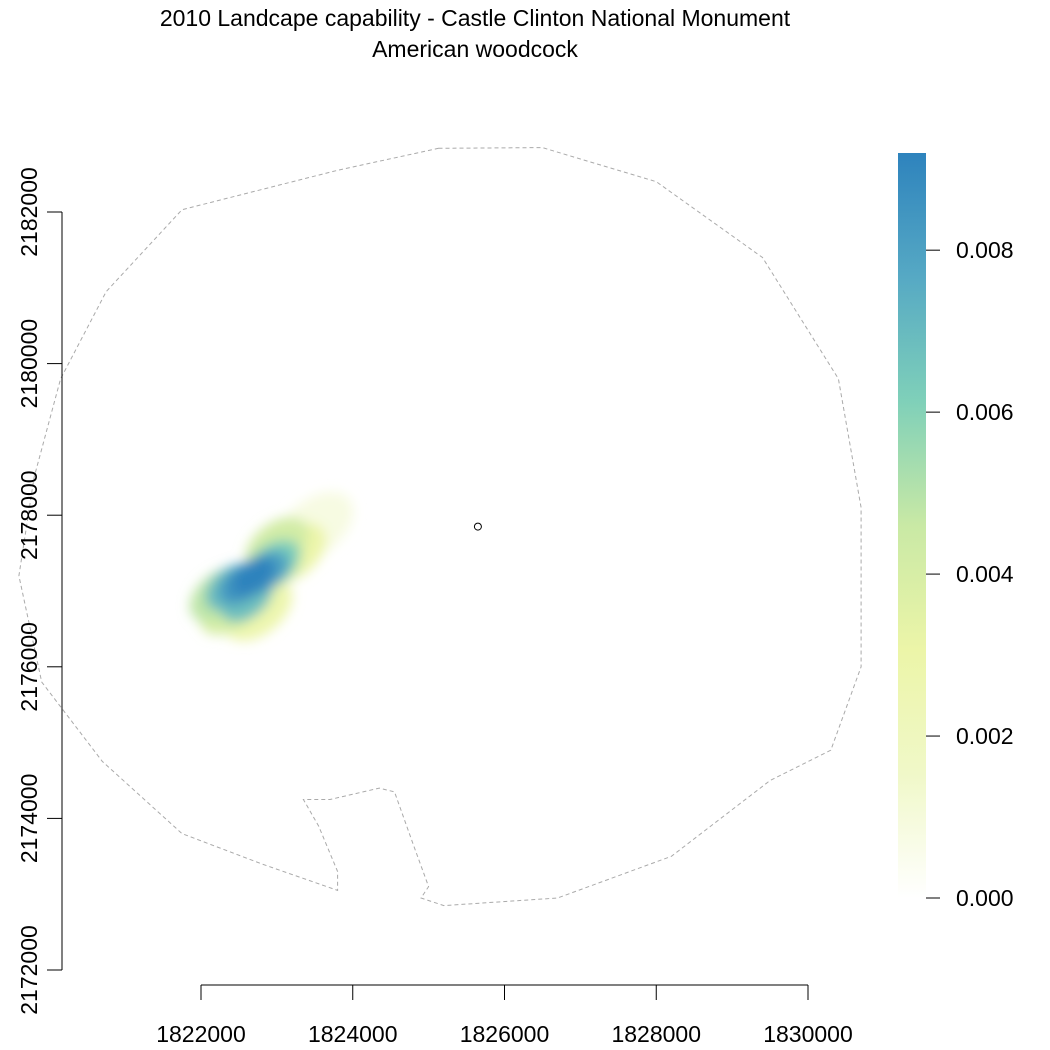 This screenshot has height=1050, width=1050. I want to click on site-marker, so click(477, 526).